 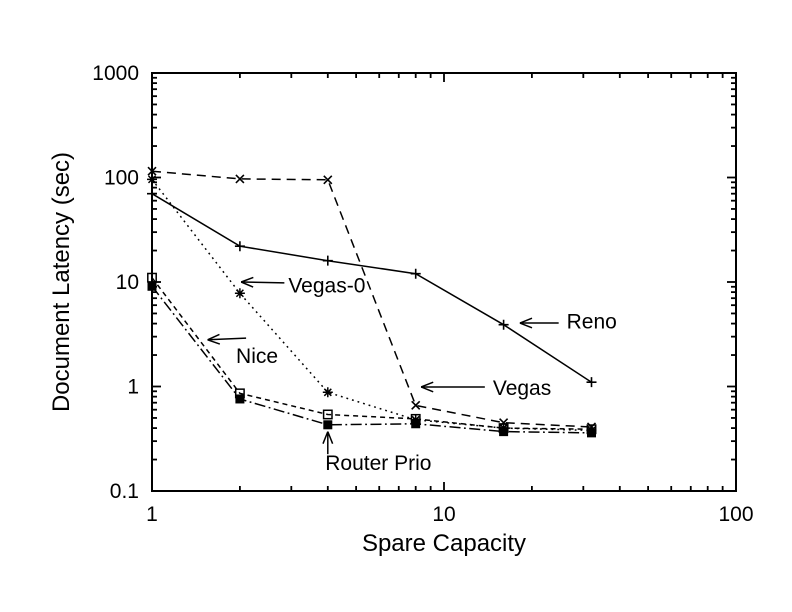 I want to click on series-line-router-prio, so click(x=371, y=359).